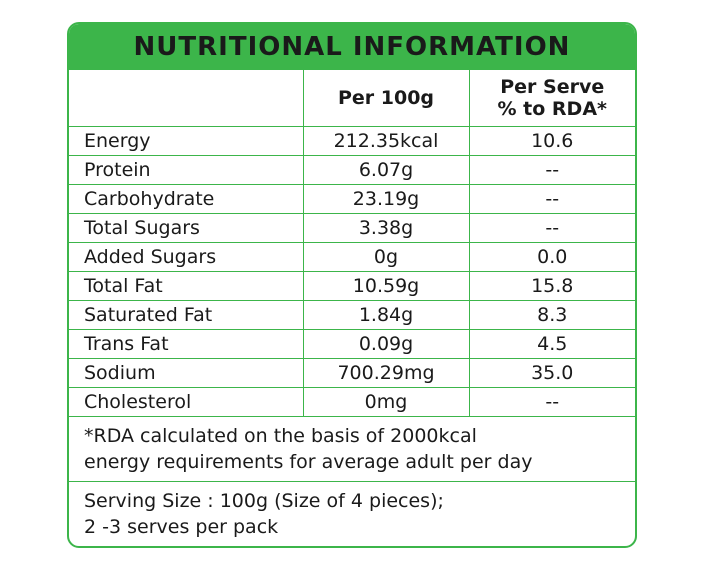 The height and width of the screenshot is (570, 706). What do you see at coordinates (552, 86) in the screenshot?
I see `header-per-serve-line1: Per Serve` at bounding box center [552, 86].